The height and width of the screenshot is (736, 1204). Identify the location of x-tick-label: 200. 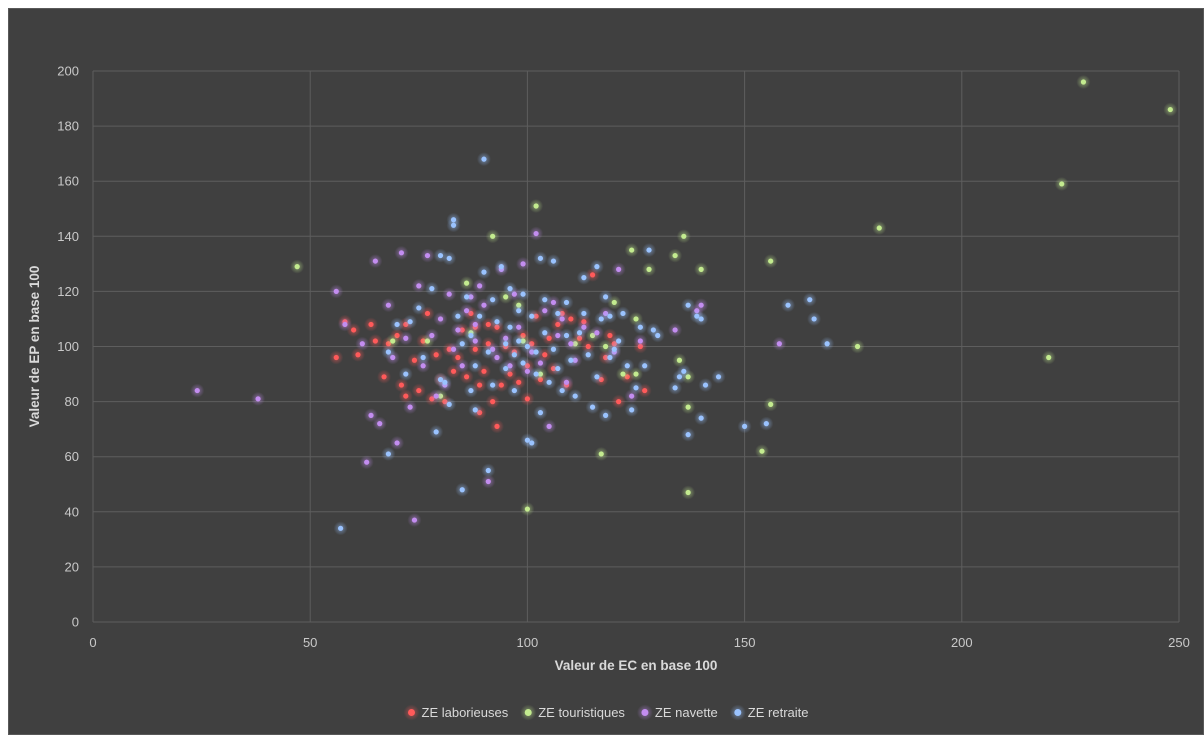
(962, 642).